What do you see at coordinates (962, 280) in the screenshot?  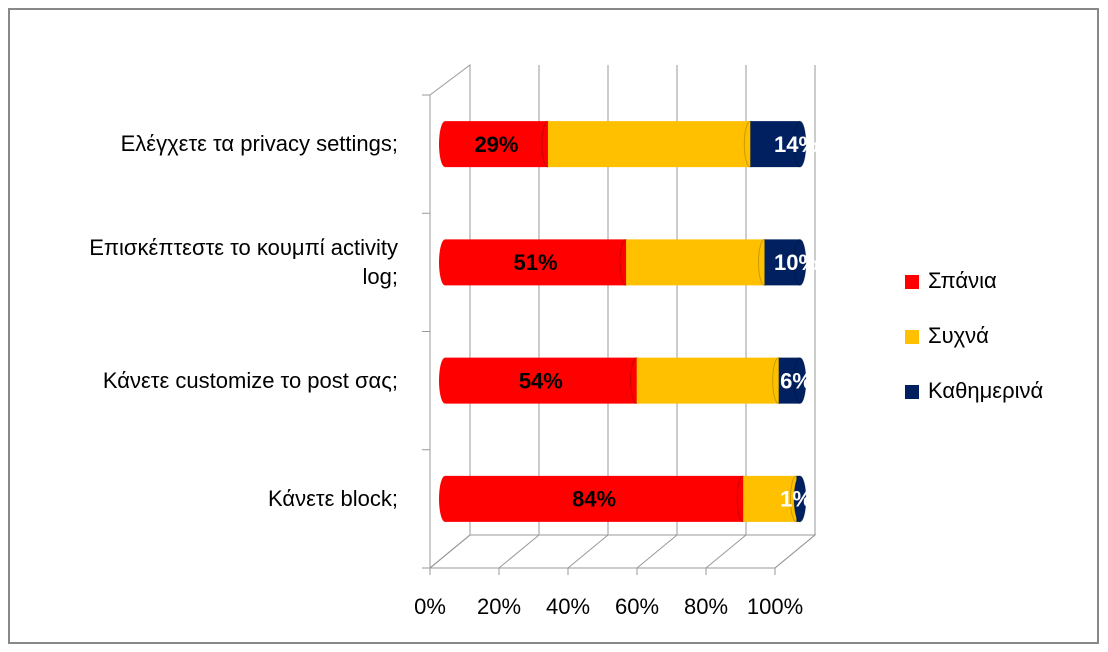 I see `legend-label: Σπάνια` at bounding box center [962, 280].